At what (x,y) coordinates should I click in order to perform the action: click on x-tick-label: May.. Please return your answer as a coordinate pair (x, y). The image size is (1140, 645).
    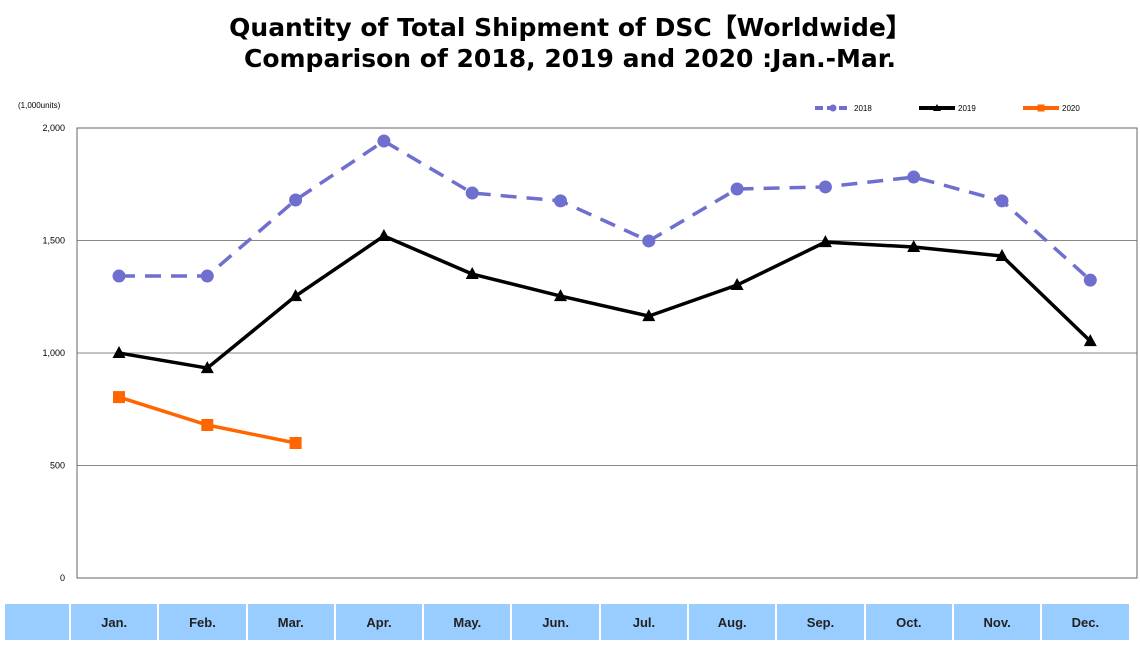
    Looking at the image, I should click on (468, 622).